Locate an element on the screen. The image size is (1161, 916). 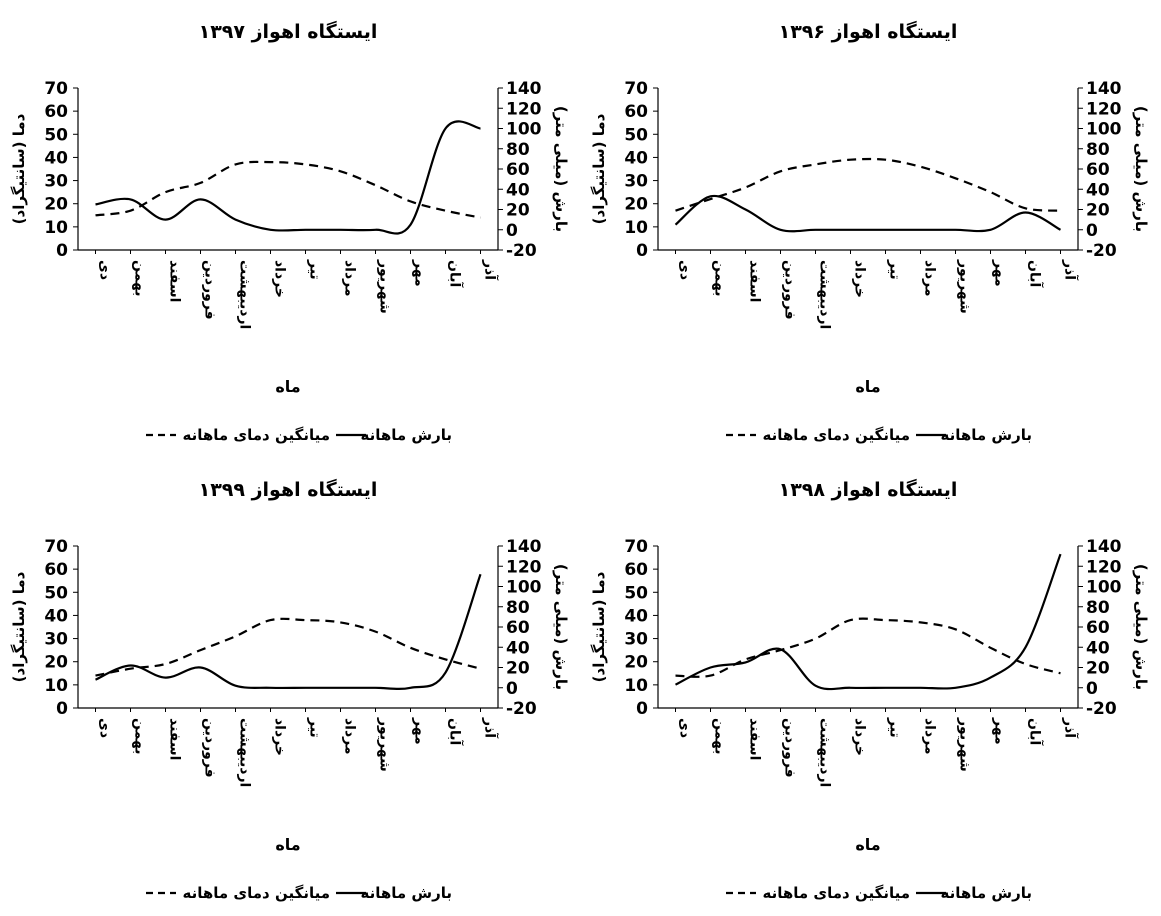
left-tick-label: 30 is located at coordinates (636, 640).